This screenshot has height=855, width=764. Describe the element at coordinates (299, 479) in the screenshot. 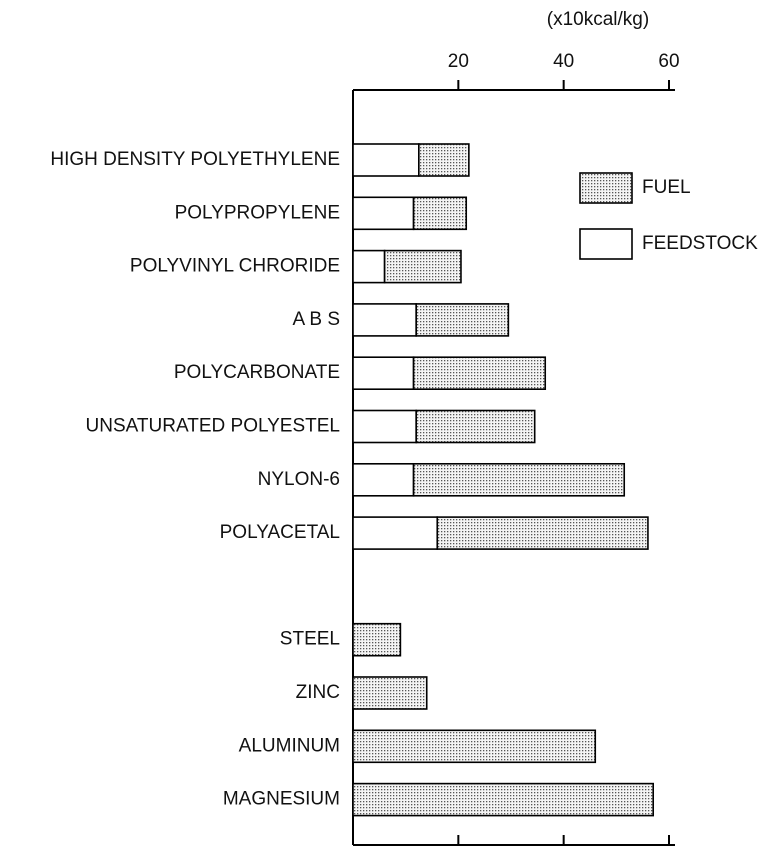

I see `y-tick-label: NYLON-6` at that location.